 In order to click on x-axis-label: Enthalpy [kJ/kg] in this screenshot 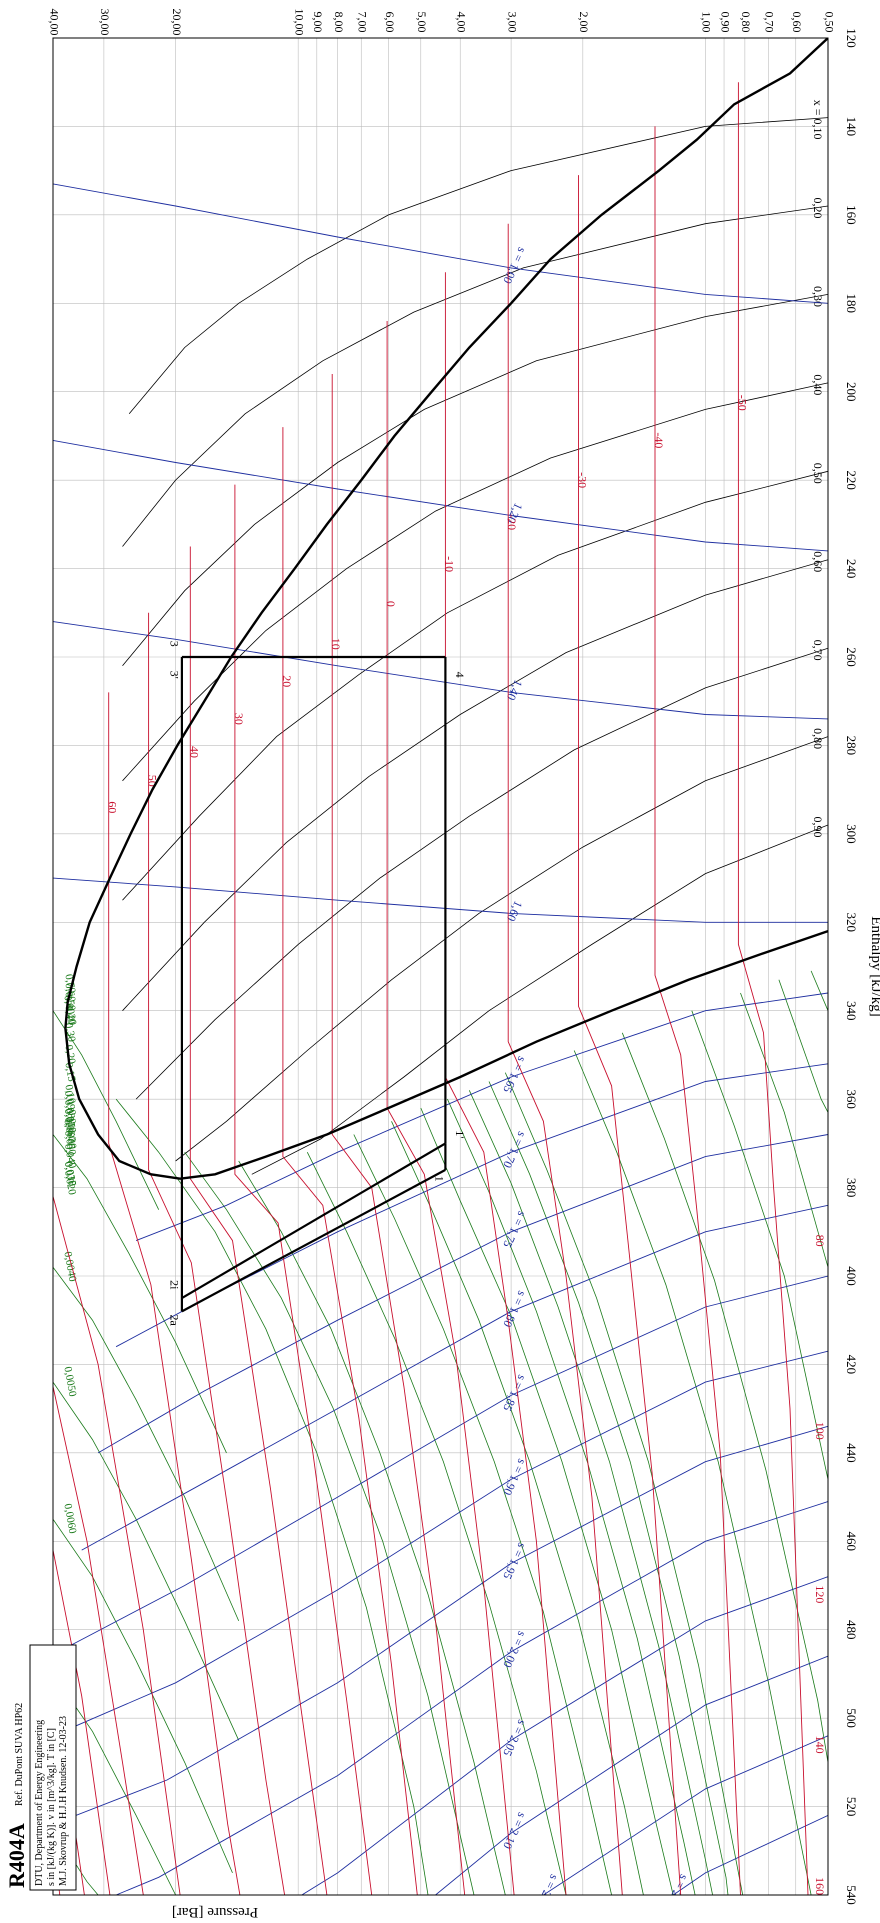, I will do `click(874, 966)`.